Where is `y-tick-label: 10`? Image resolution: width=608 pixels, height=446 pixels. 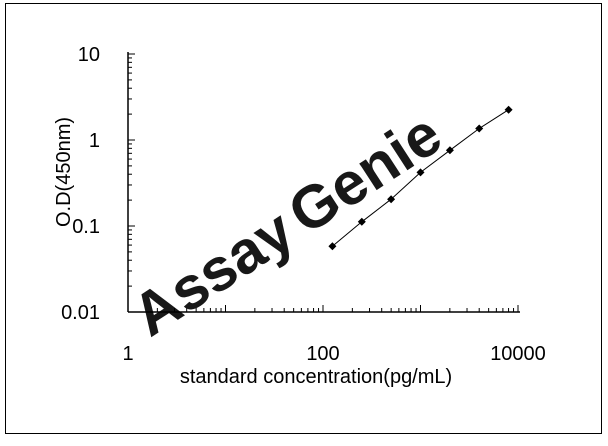
y-tick-label: 10 is located at coordinates (89, 55).